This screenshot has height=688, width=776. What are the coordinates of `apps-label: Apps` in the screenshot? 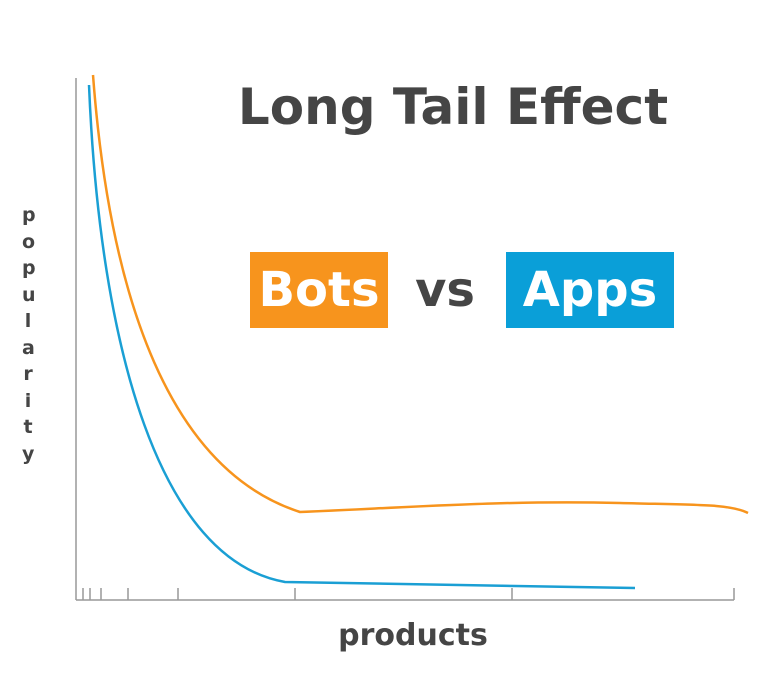 It's located at (590, 290).